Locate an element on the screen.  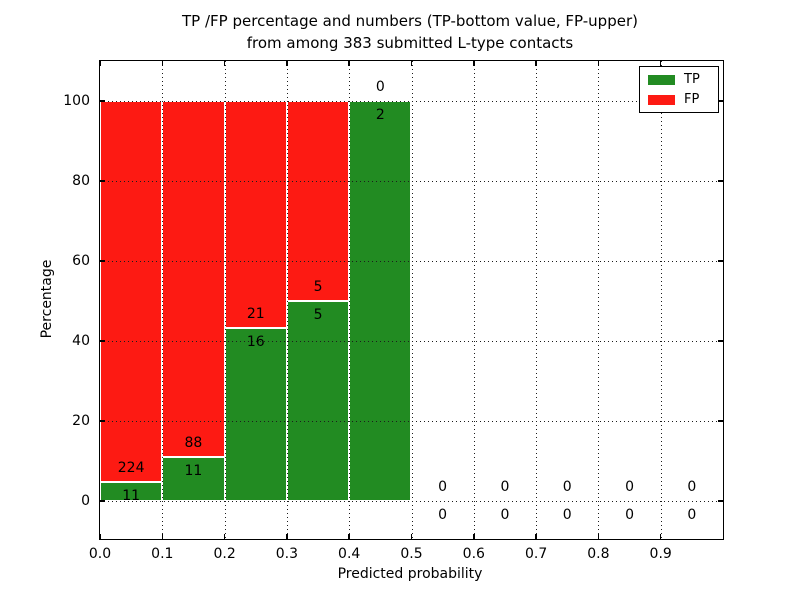
fp-count-label-6: 0 is located at coordinates (505, 487).